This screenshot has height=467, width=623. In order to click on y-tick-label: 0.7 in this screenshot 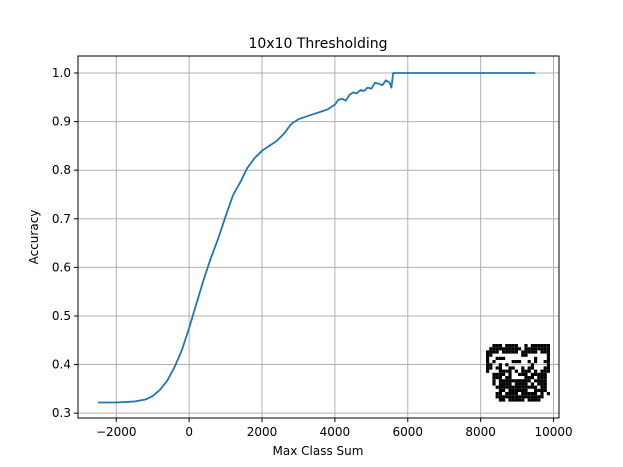, I will do `click(61, 219)`.